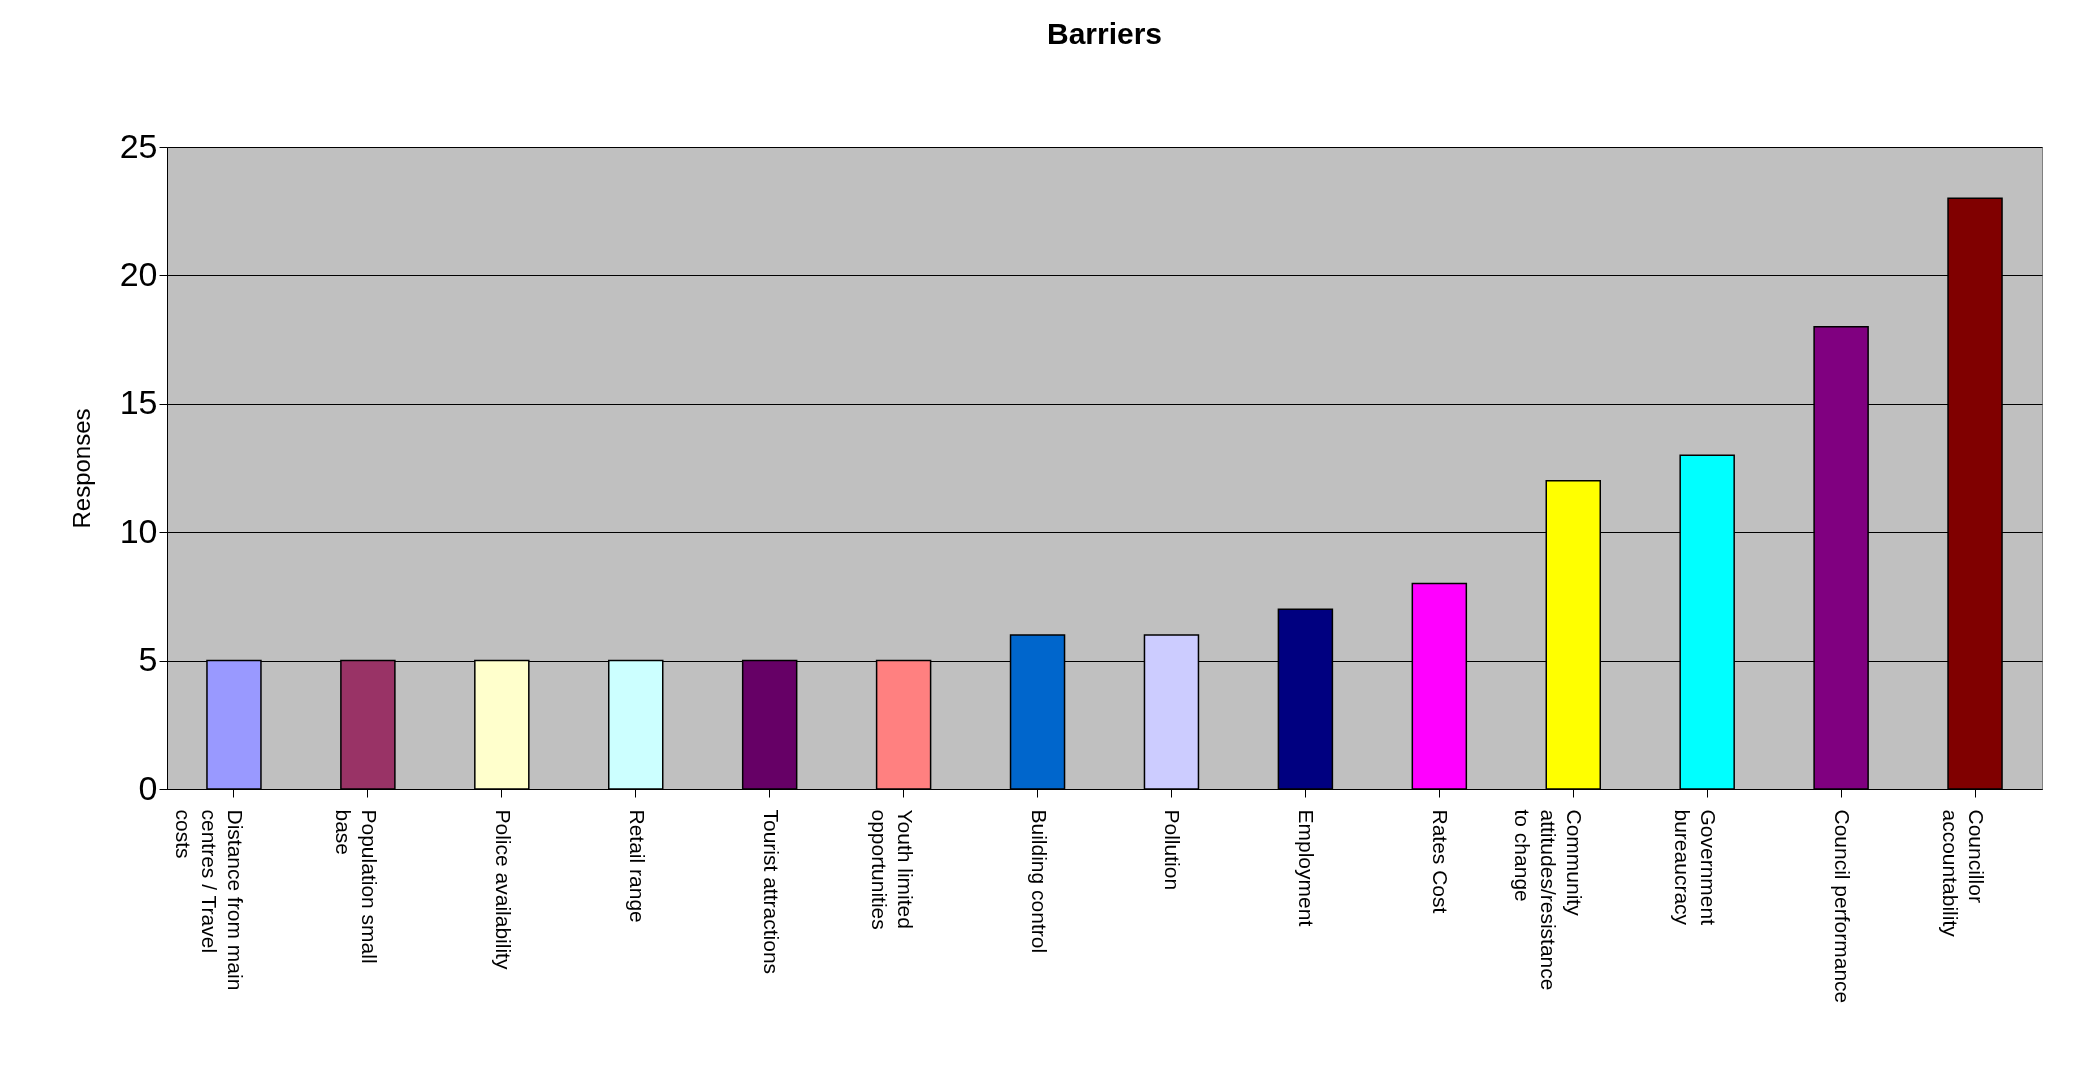  What do you see at coordinates (138, 530) in the screenshot?
I see `y-tick-label: 10` at bounding box center [138, 530].